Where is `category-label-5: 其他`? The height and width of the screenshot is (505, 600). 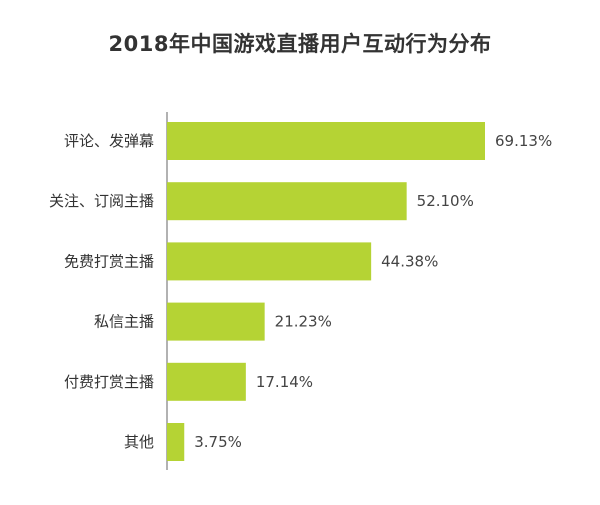
category-label-5: 其他 is located at coordinates (139, 442).